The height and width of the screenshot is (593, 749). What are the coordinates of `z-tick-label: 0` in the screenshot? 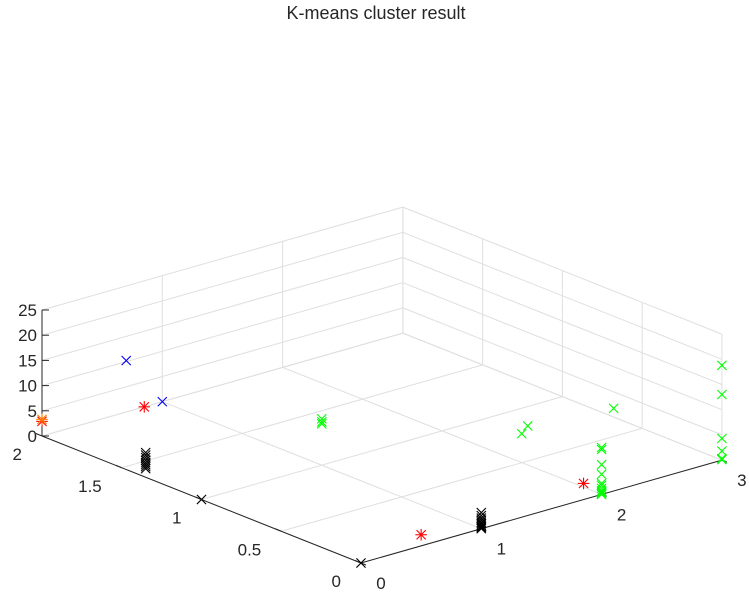 It's located at (32, 436).